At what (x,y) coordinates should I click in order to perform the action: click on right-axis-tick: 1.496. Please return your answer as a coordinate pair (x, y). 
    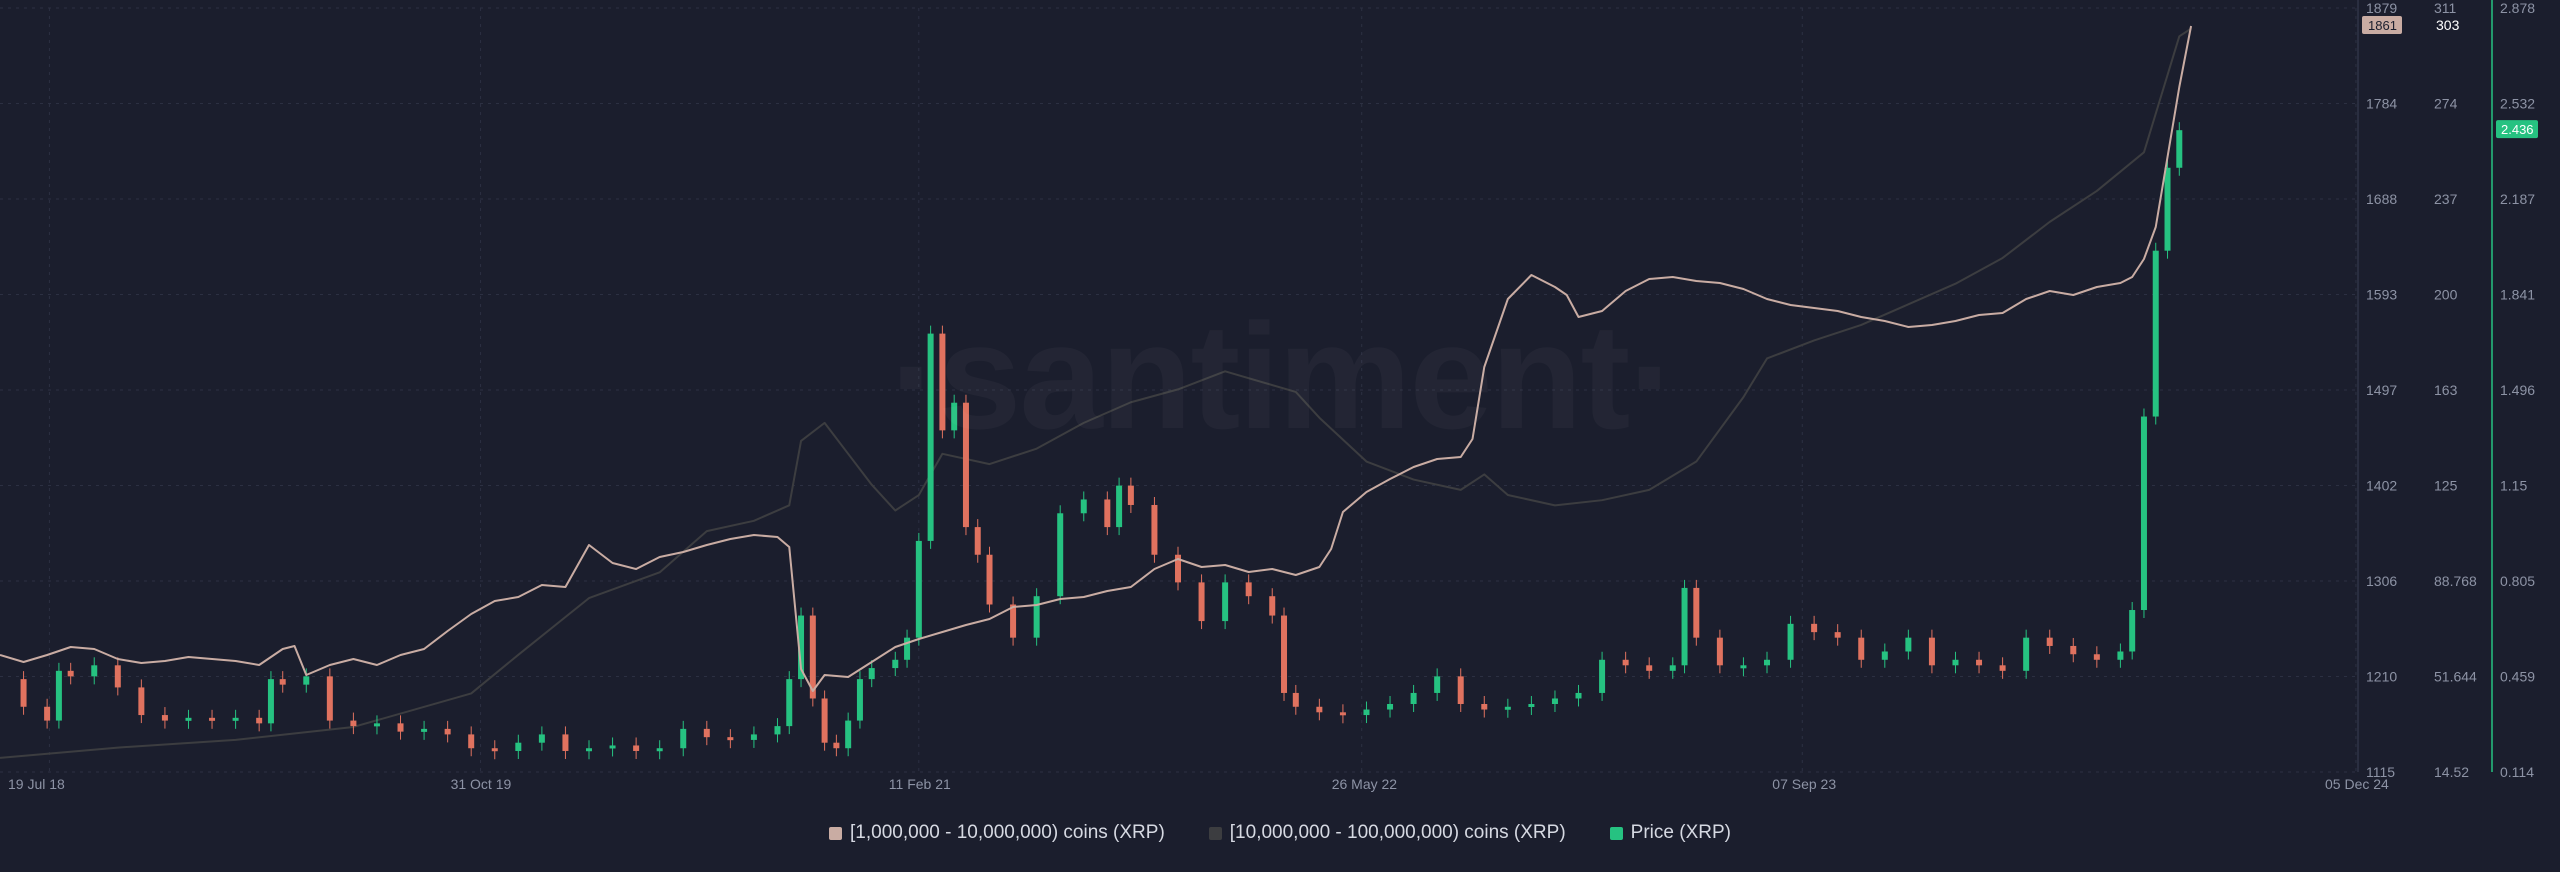
    Looking at the image, I should click on (2517, 390).